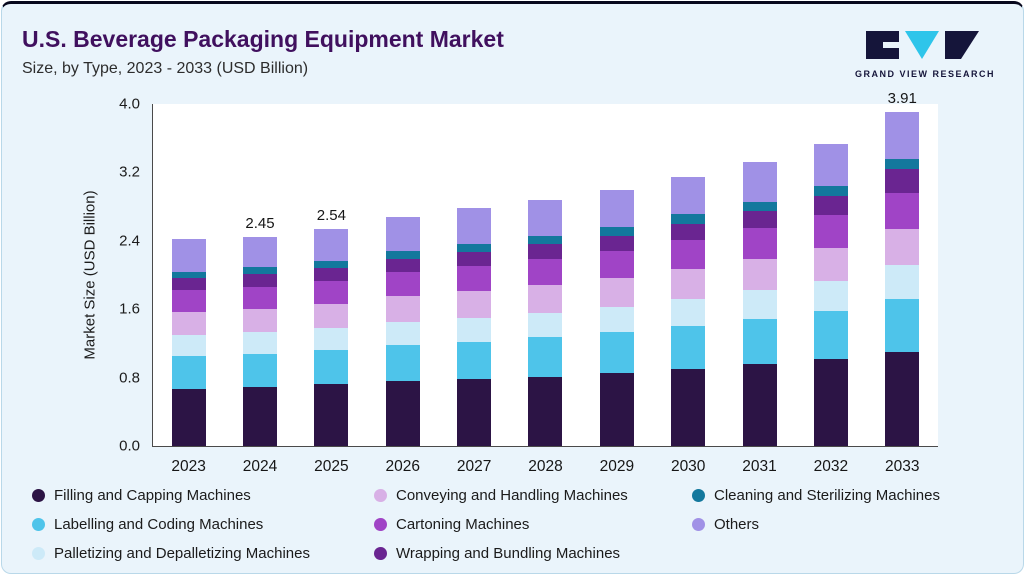 The image size is (1025, 576). What do you see at coordinates (129, 309) in the screenshot?
I see `y-tick-label: 1.6` at bounding box center [129, 309].